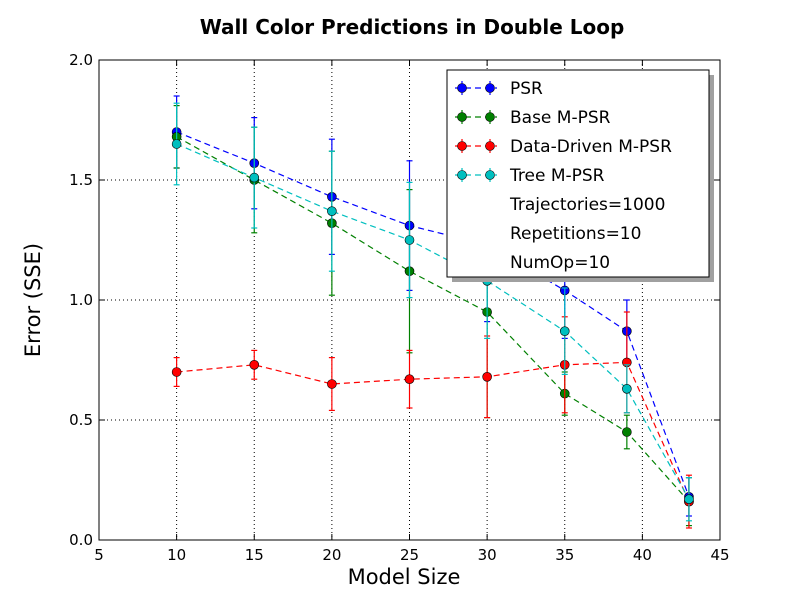 The height and width of the screenshot is (600, 800). What do you see at coordinates (81, 420) in the screenshot?
I see `y-tick-label: 0.5` at bounding box center [81, 420].